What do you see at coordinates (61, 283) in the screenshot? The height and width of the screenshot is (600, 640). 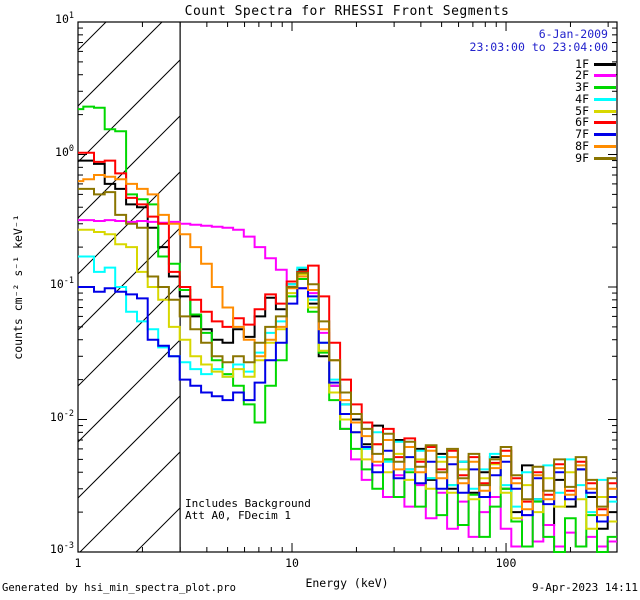 I see `y-tick-label: 10⁻¹` at bounding box center [61, 283].